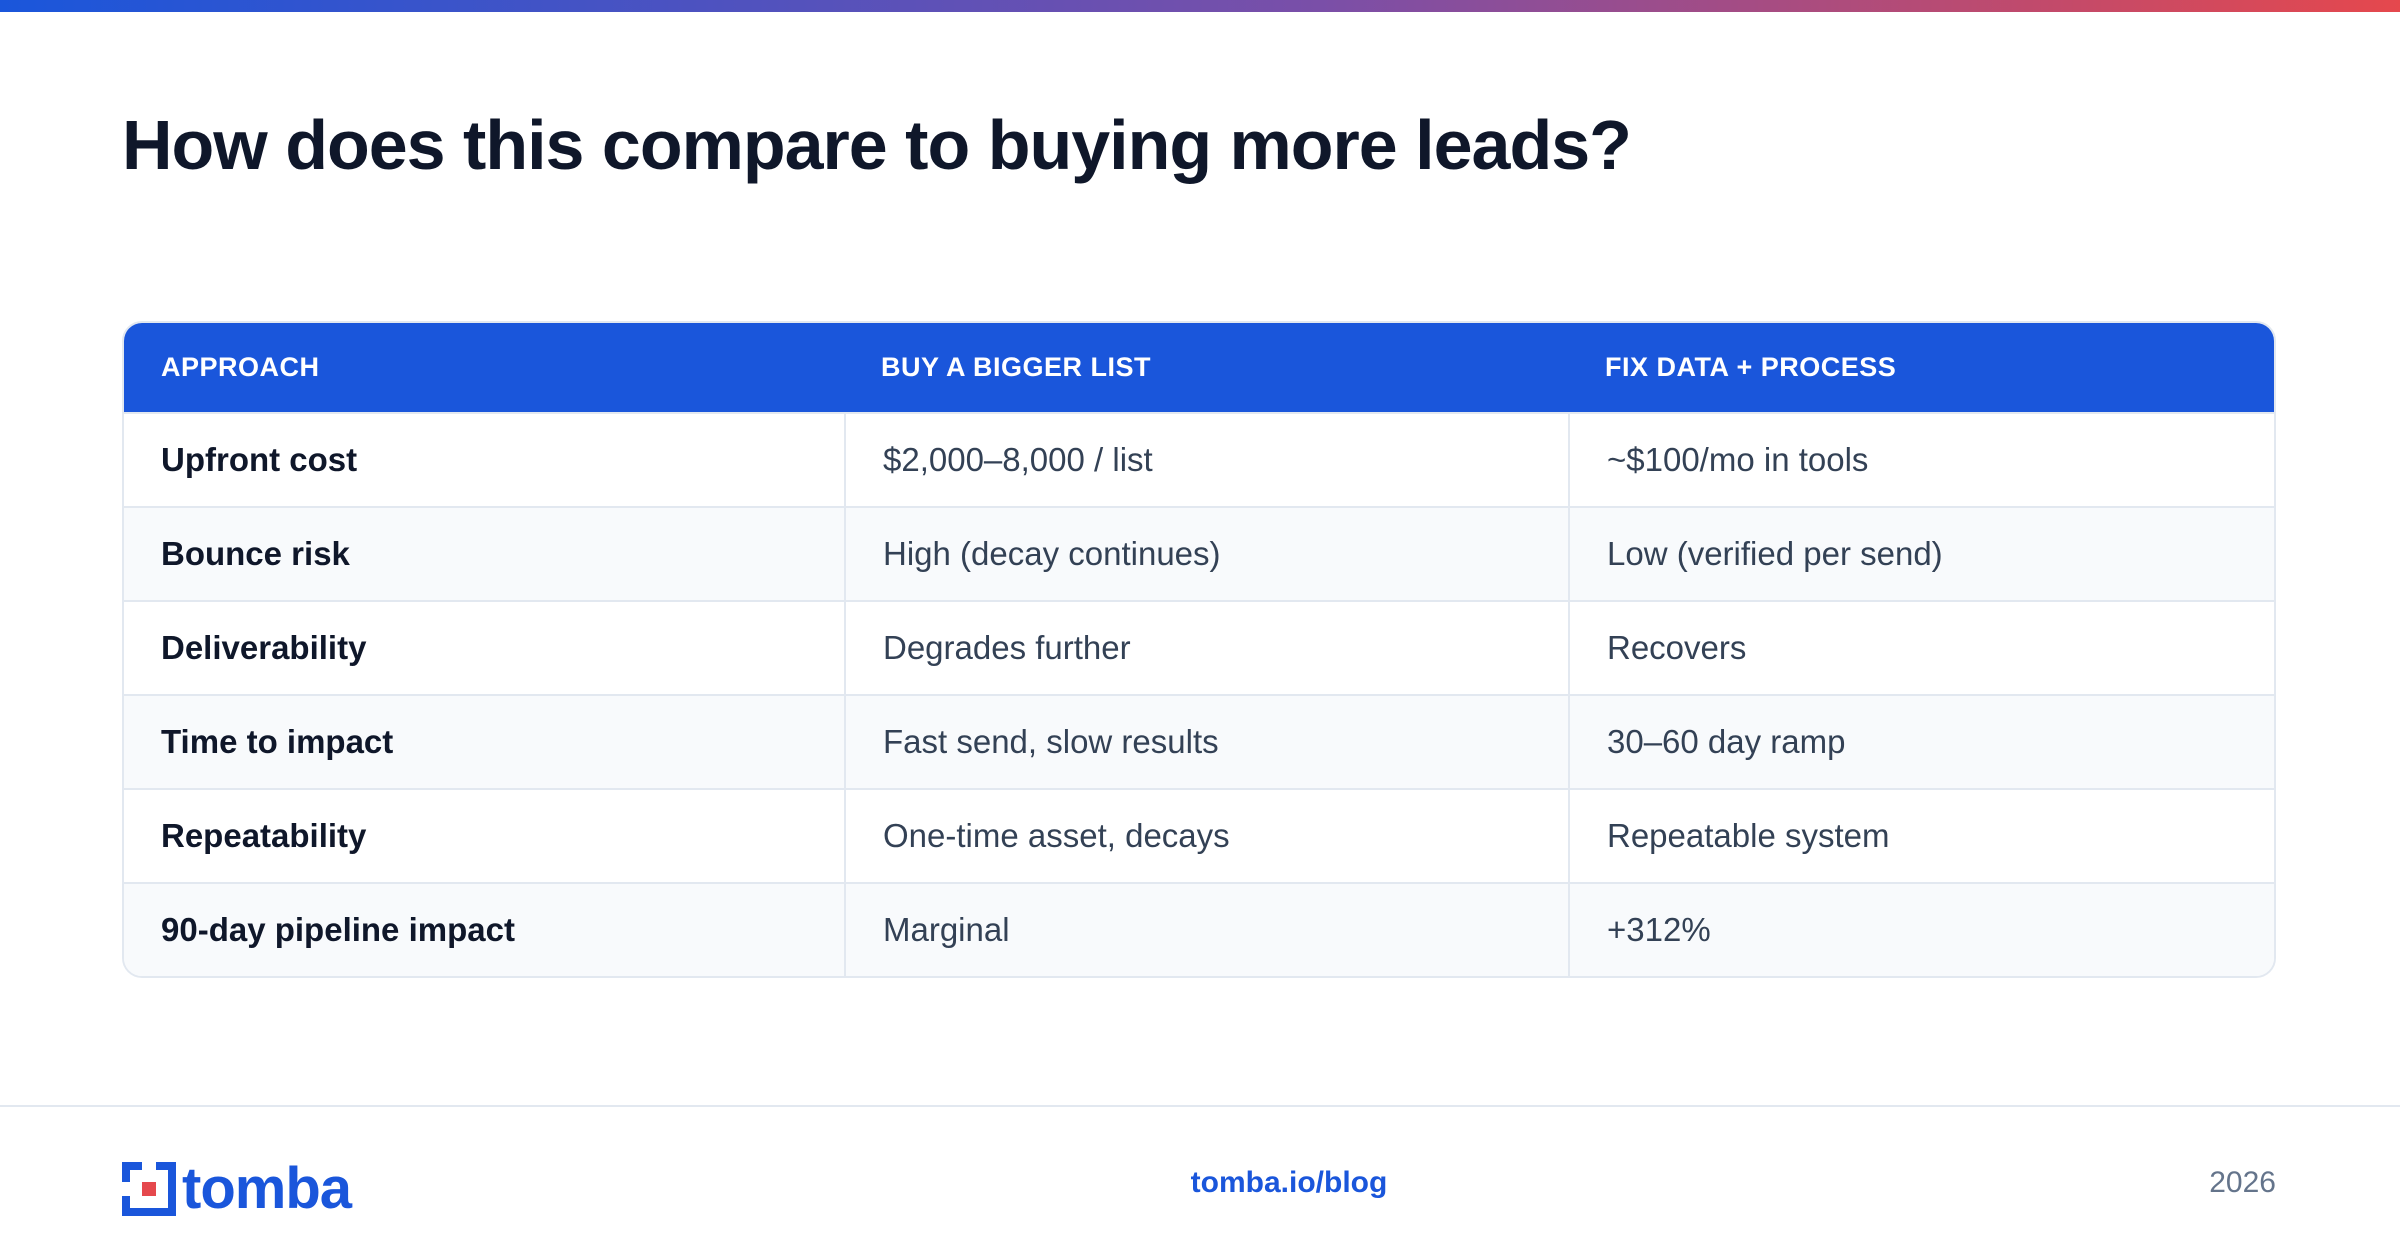 This screenshot has height=1260, width=2400. Describe the element at coordinates (1921, 930) in the screenshot. I see `table-cell: +312%` at that location.